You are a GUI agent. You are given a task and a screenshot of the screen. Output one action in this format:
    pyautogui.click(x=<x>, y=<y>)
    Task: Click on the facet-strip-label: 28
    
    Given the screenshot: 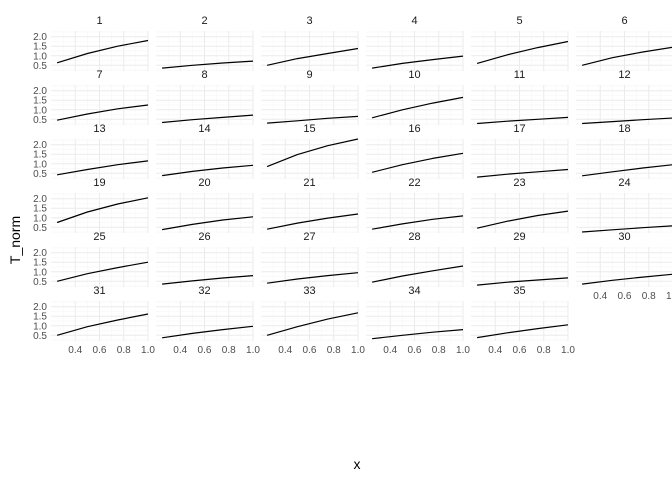 What is the action you would take?
    pyautogui.click(x=414, y=237)
    